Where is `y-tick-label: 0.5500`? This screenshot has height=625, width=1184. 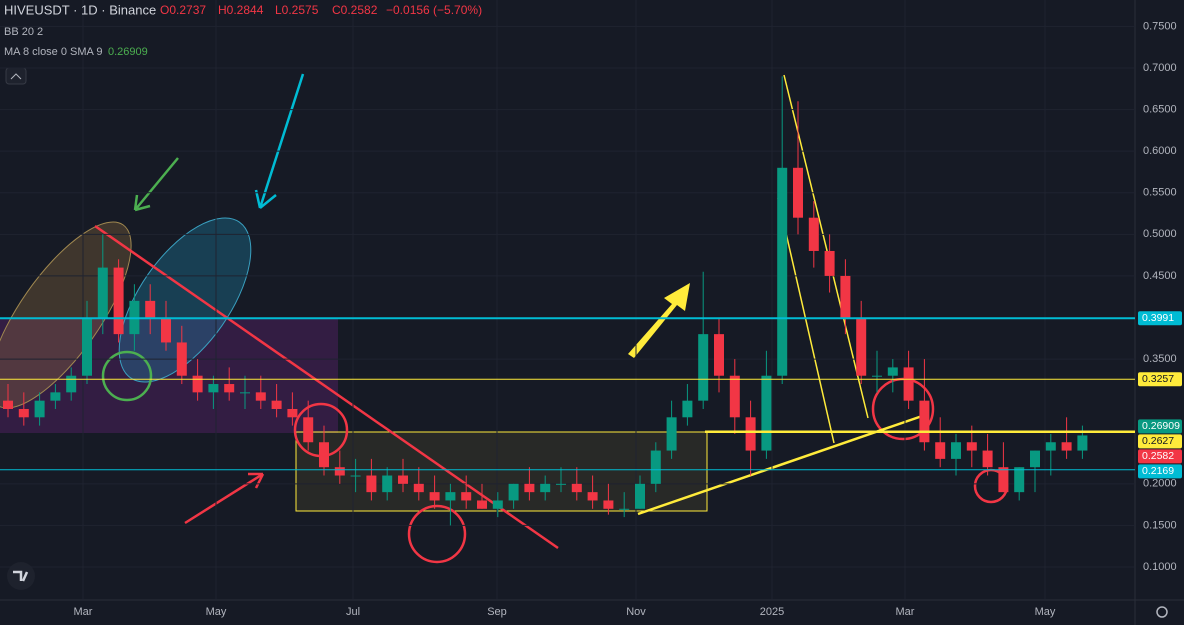 y-tick-label: 0.5500 is located at coordinates (1160, 193).